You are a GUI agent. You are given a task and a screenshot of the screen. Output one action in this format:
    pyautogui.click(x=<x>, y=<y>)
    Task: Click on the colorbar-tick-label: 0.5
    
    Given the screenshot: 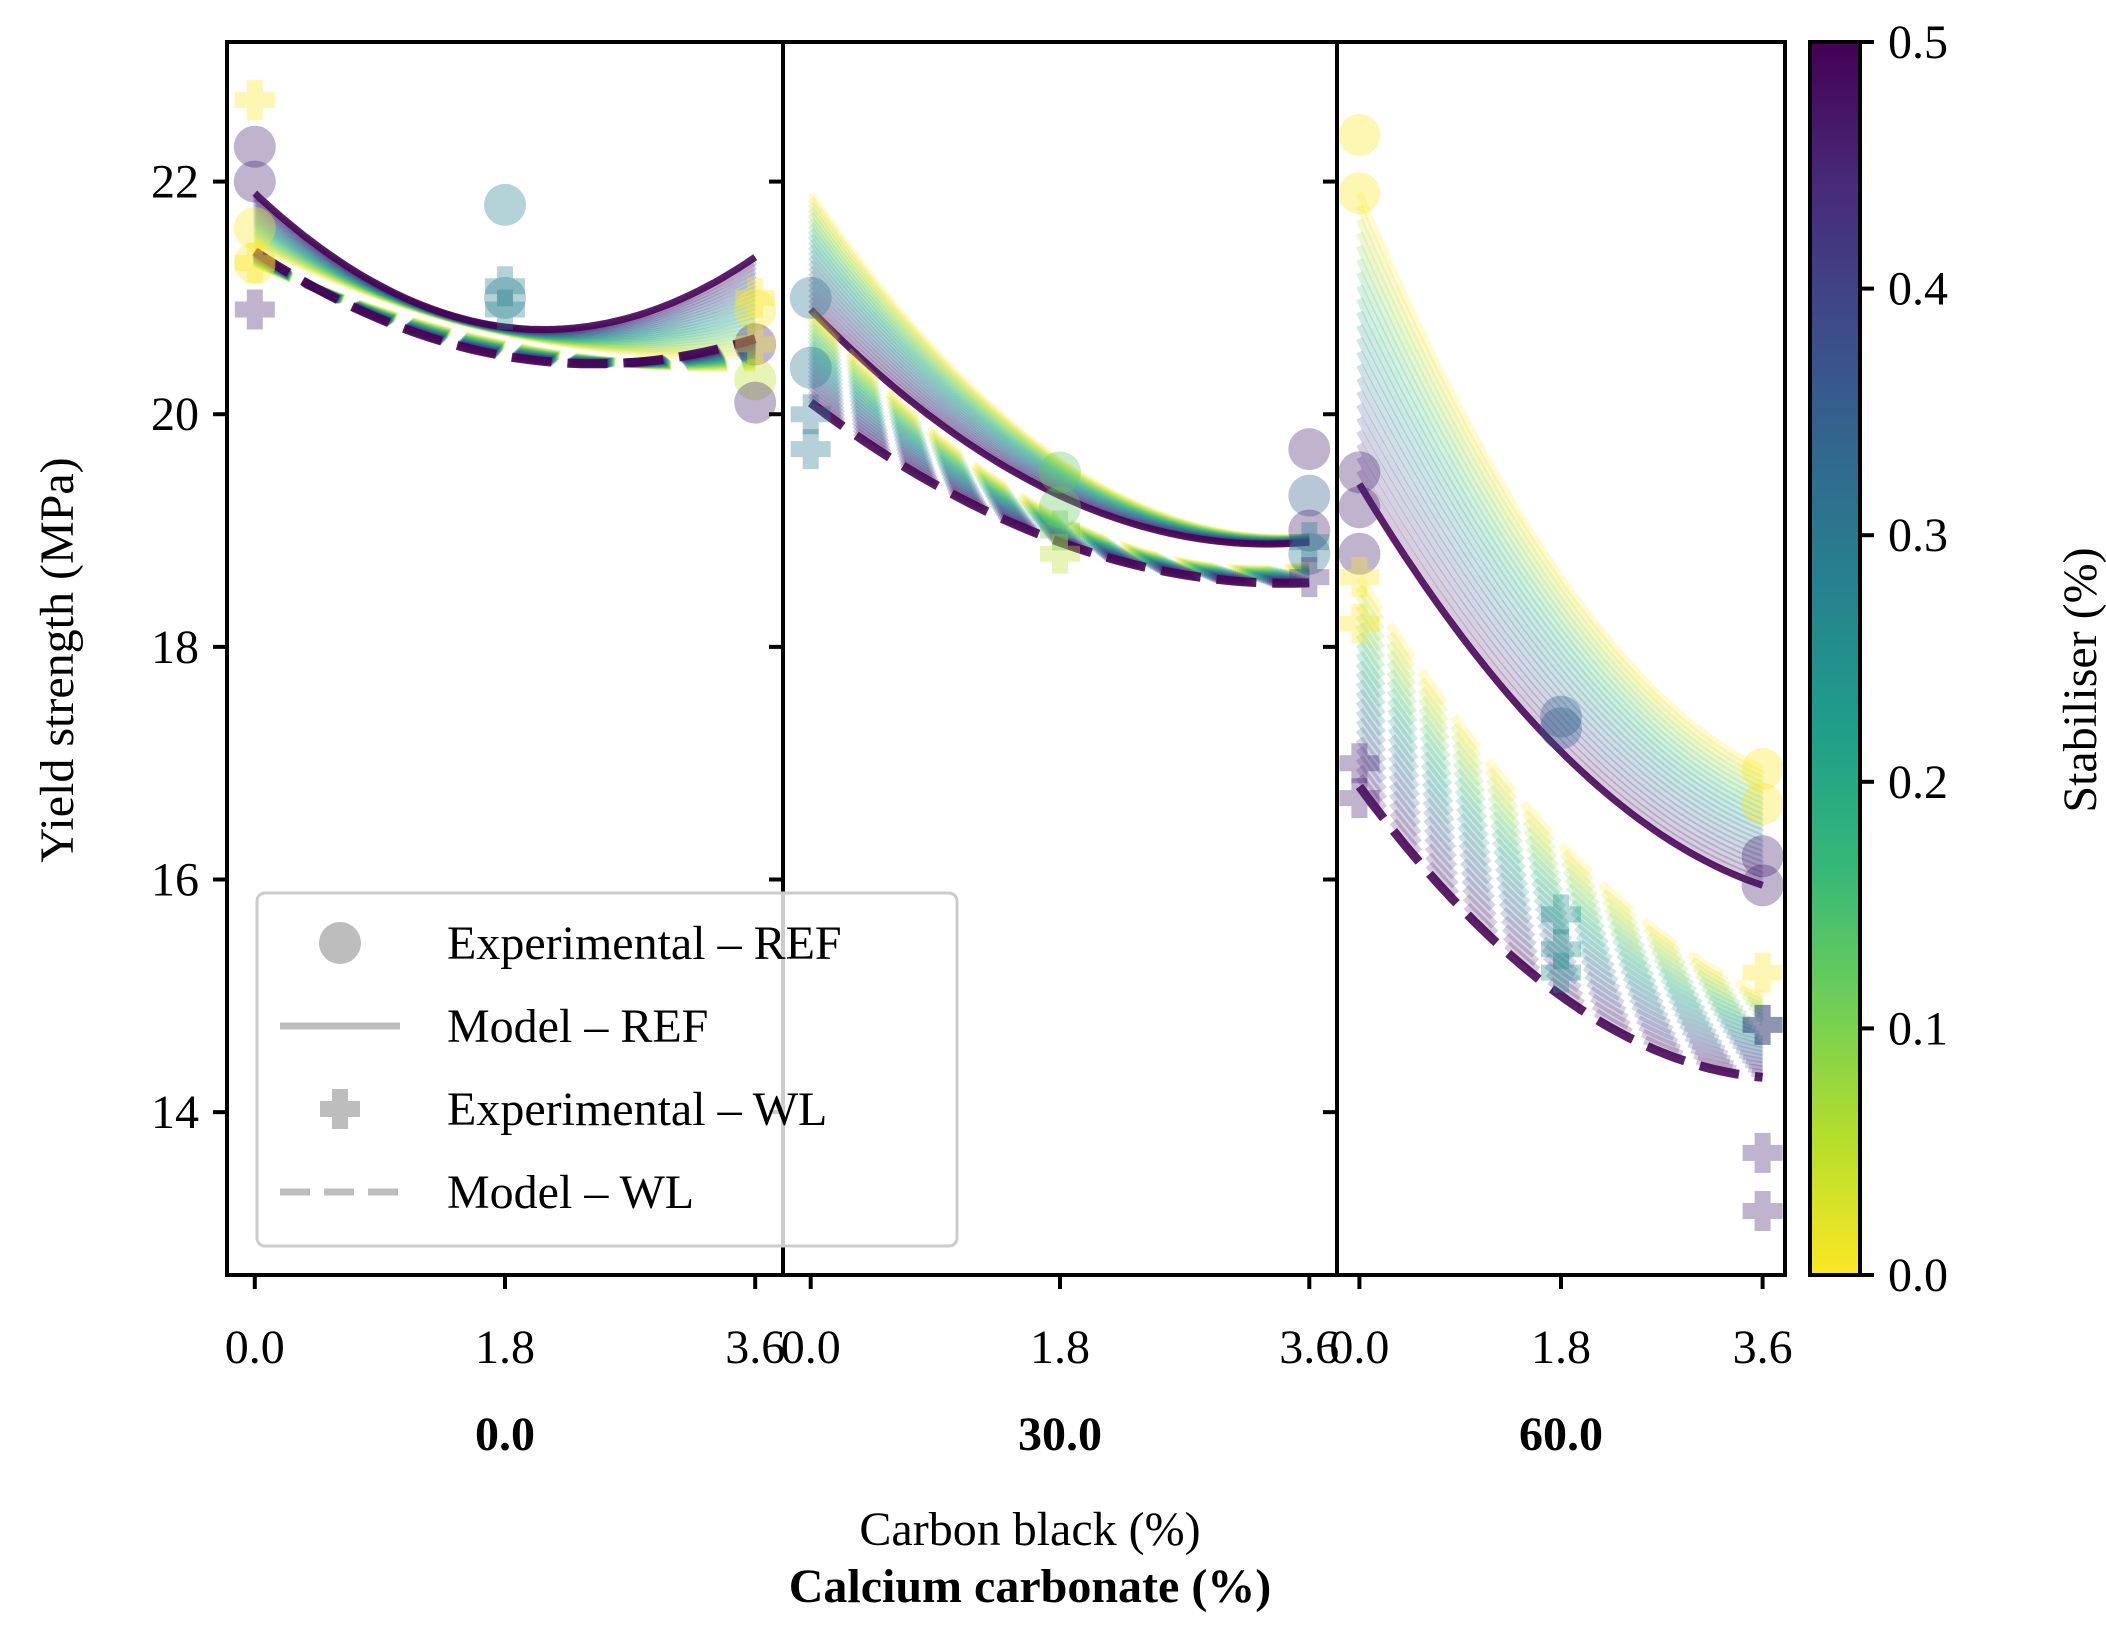 What is the action you would take?
    pyautogui.click(x=1918, y=42)
    